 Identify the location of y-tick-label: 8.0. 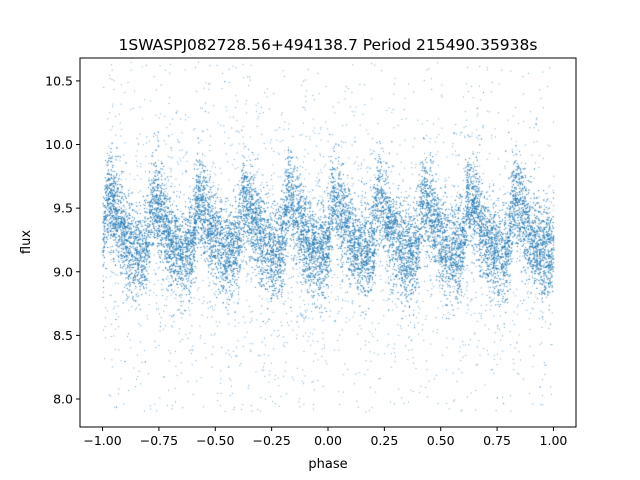
(63, 399).